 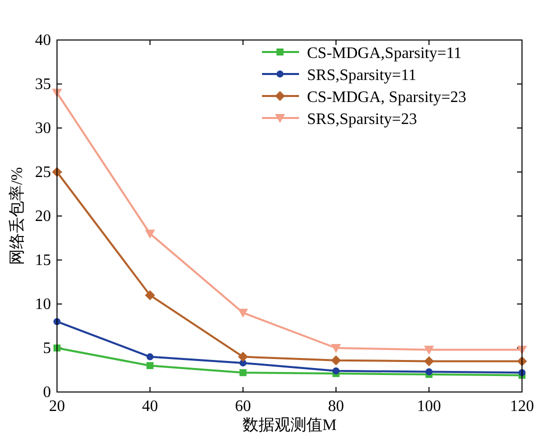 I want to click on x-tick-label: 120, so click(x=522, y=406).